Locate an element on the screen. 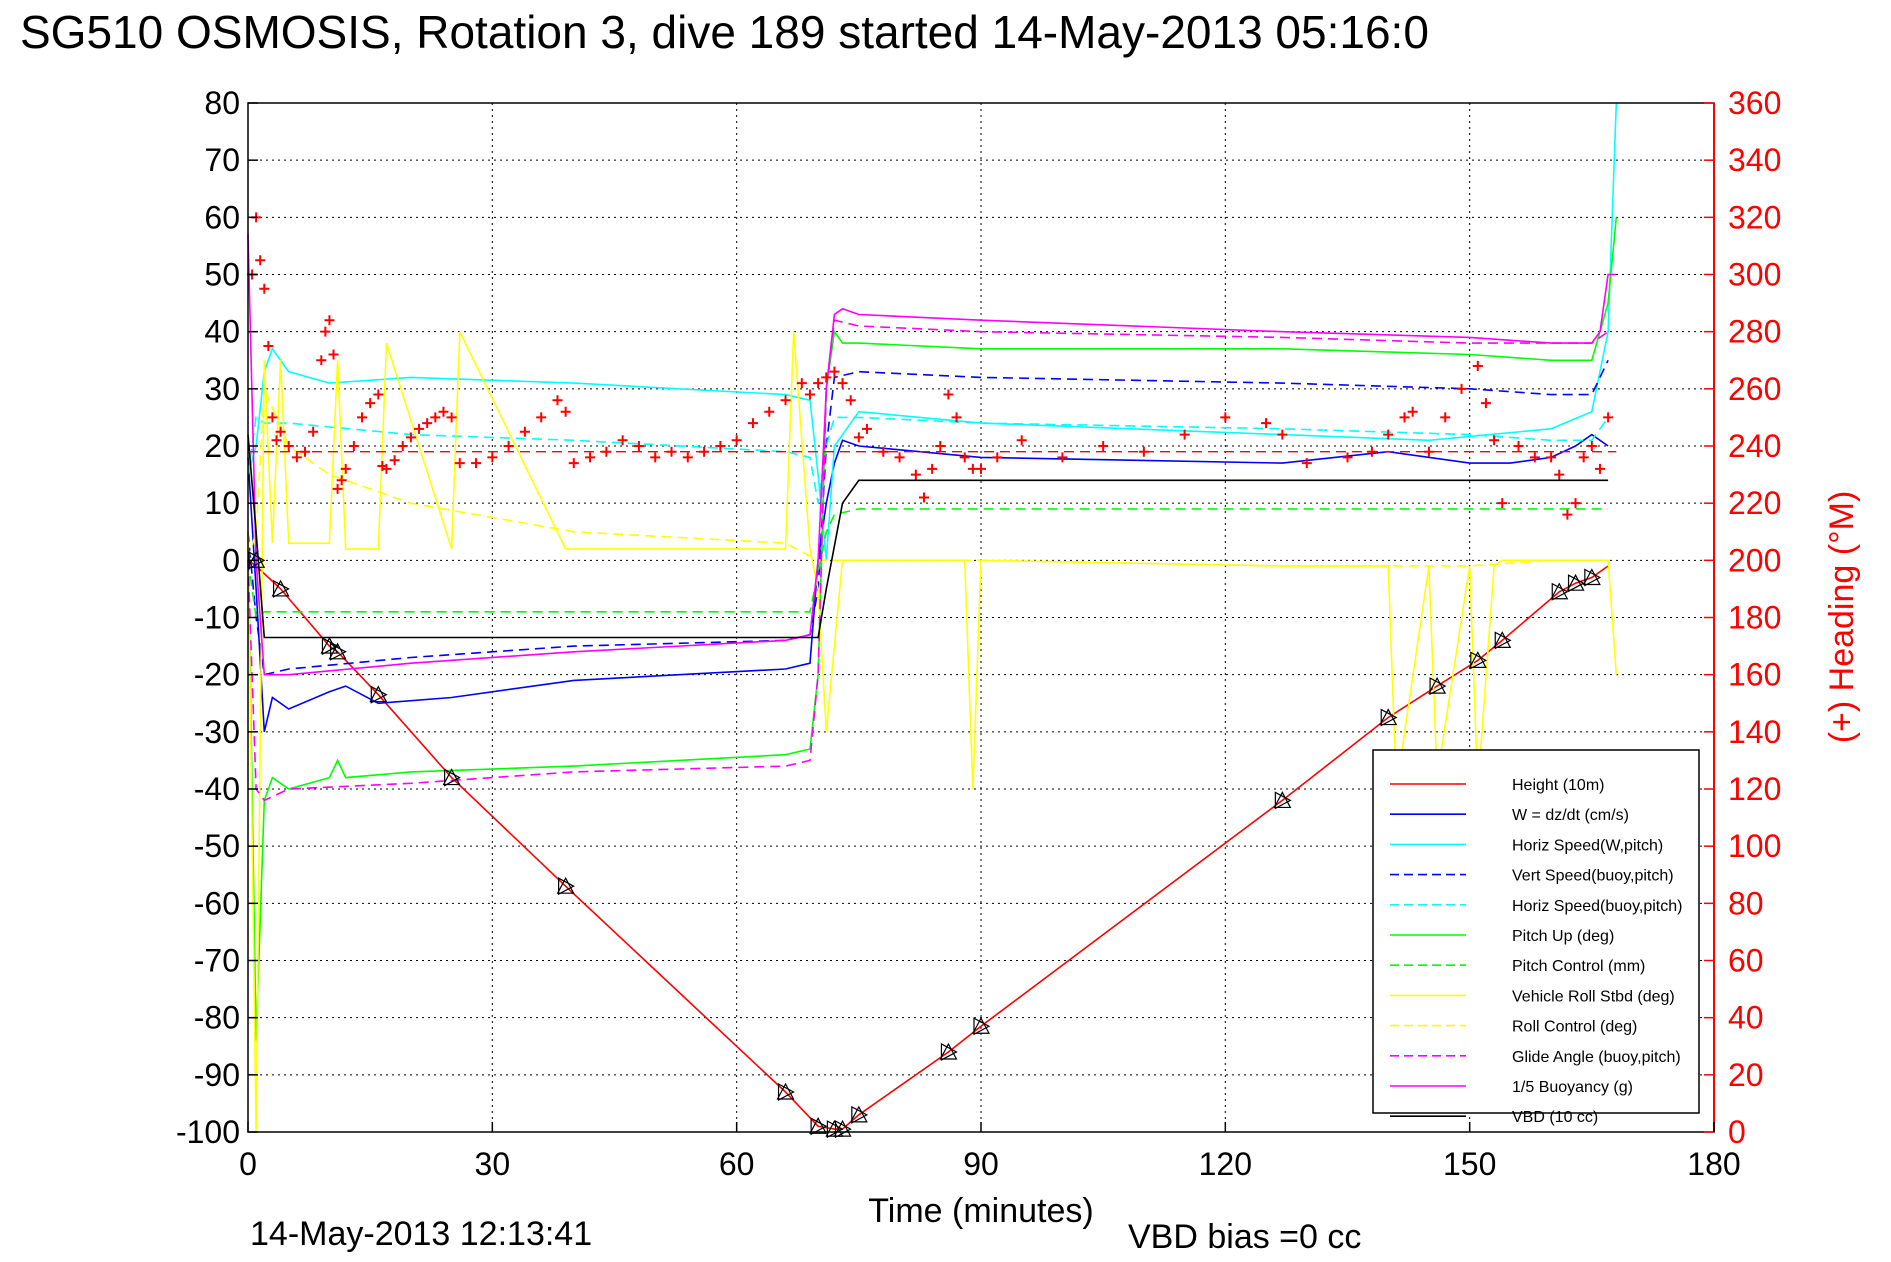 This screenshot has width=1891, height=1262. y-tick-label: 40 is located at coordinates (222, 332).